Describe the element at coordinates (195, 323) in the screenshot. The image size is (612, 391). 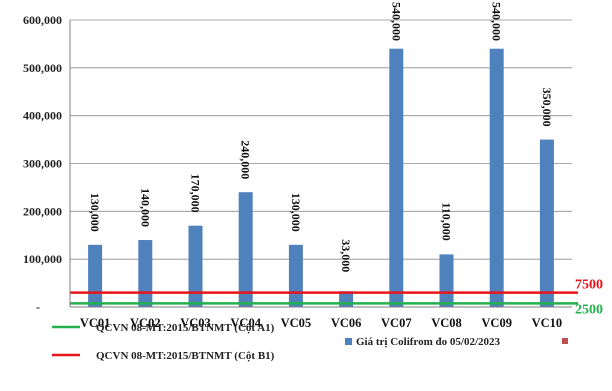
I see `x-category-label: VC03` at that location.